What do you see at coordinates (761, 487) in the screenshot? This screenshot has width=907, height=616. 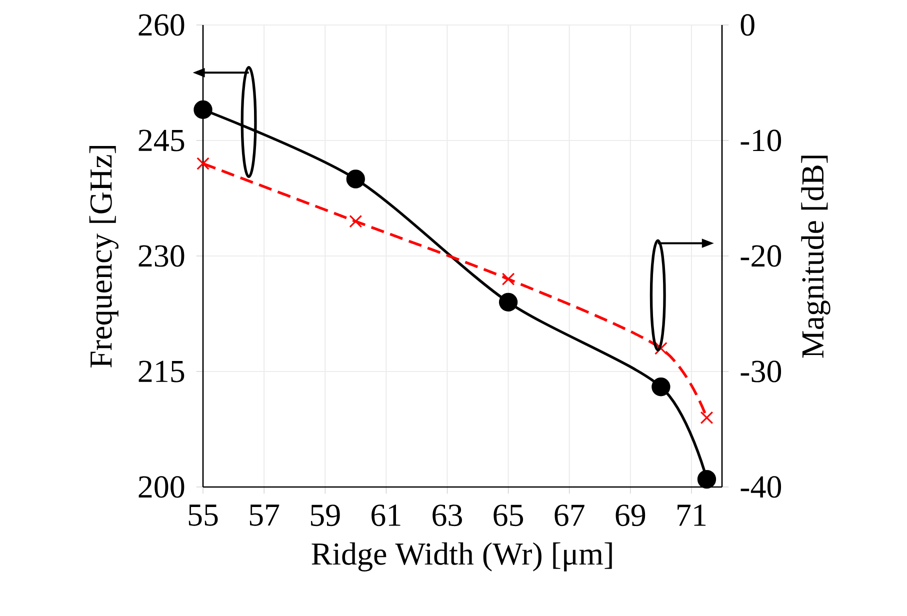 I see `y2-tick-label: -40` at bounding box center [761, 487].